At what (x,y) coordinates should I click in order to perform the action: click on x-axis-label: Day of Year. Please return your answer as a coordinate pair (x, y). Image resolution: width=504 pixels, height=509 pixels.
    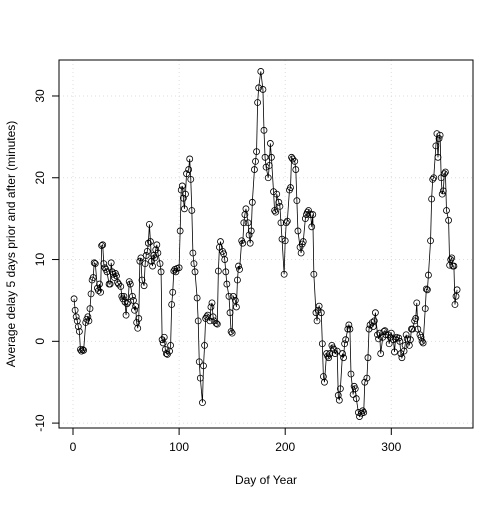
    Looking at the image, I should click on (266, 480).